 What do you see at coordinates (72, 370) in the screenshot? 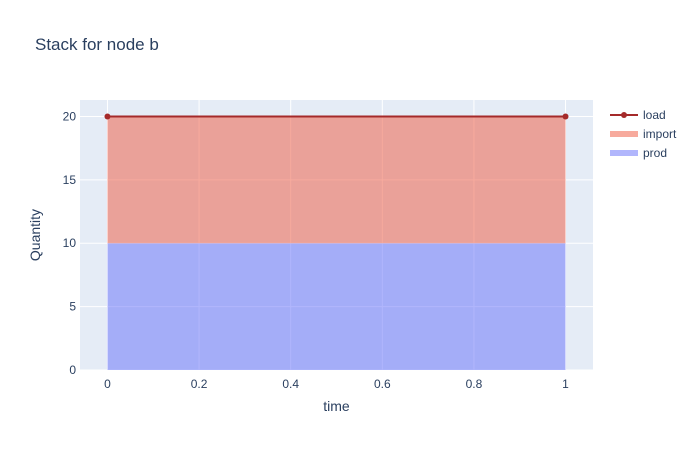
I see `y-tick-label: 0` at bounding box center [72, 370].